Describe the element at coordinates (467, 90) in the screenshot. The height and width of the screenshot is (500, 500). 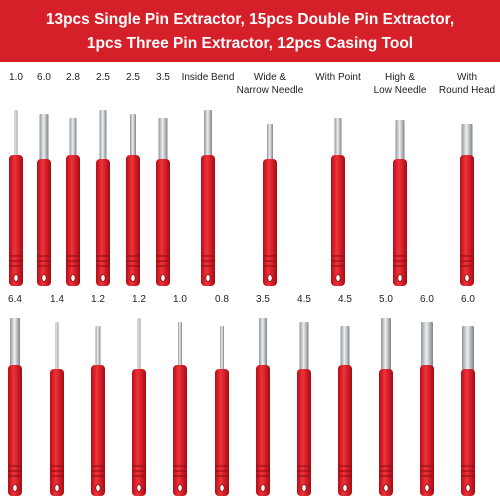
I see `tool-label: Round Head` at that location.